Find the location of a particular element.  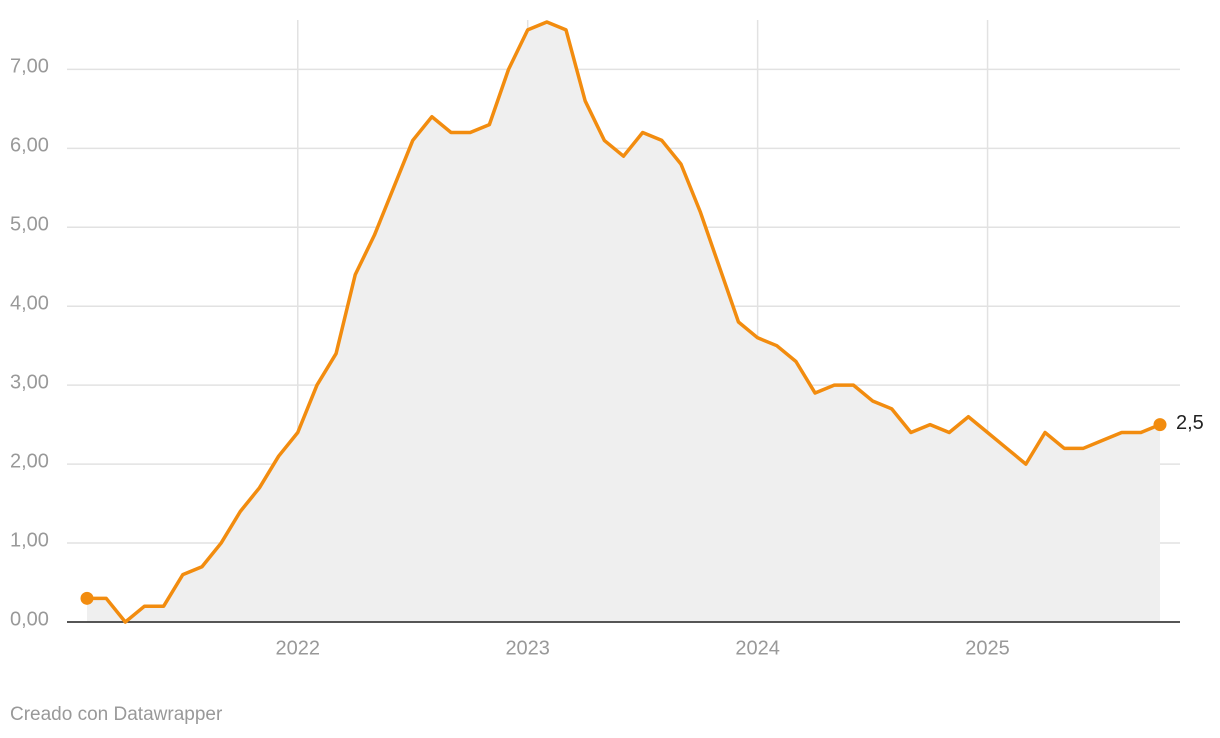

y-tick-label: 4,00 is located at coordinates (29, 303).